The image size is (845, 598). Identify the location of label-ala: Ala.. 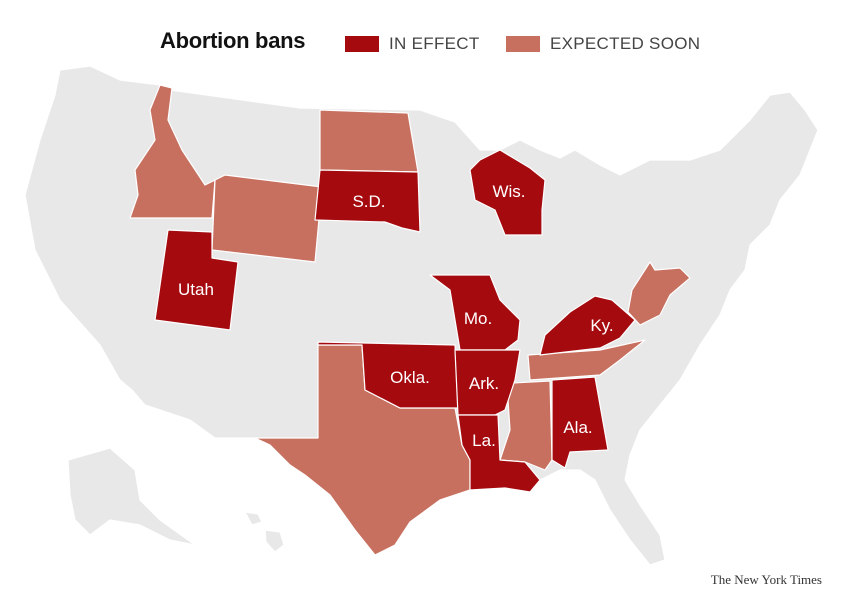
(577, 427).